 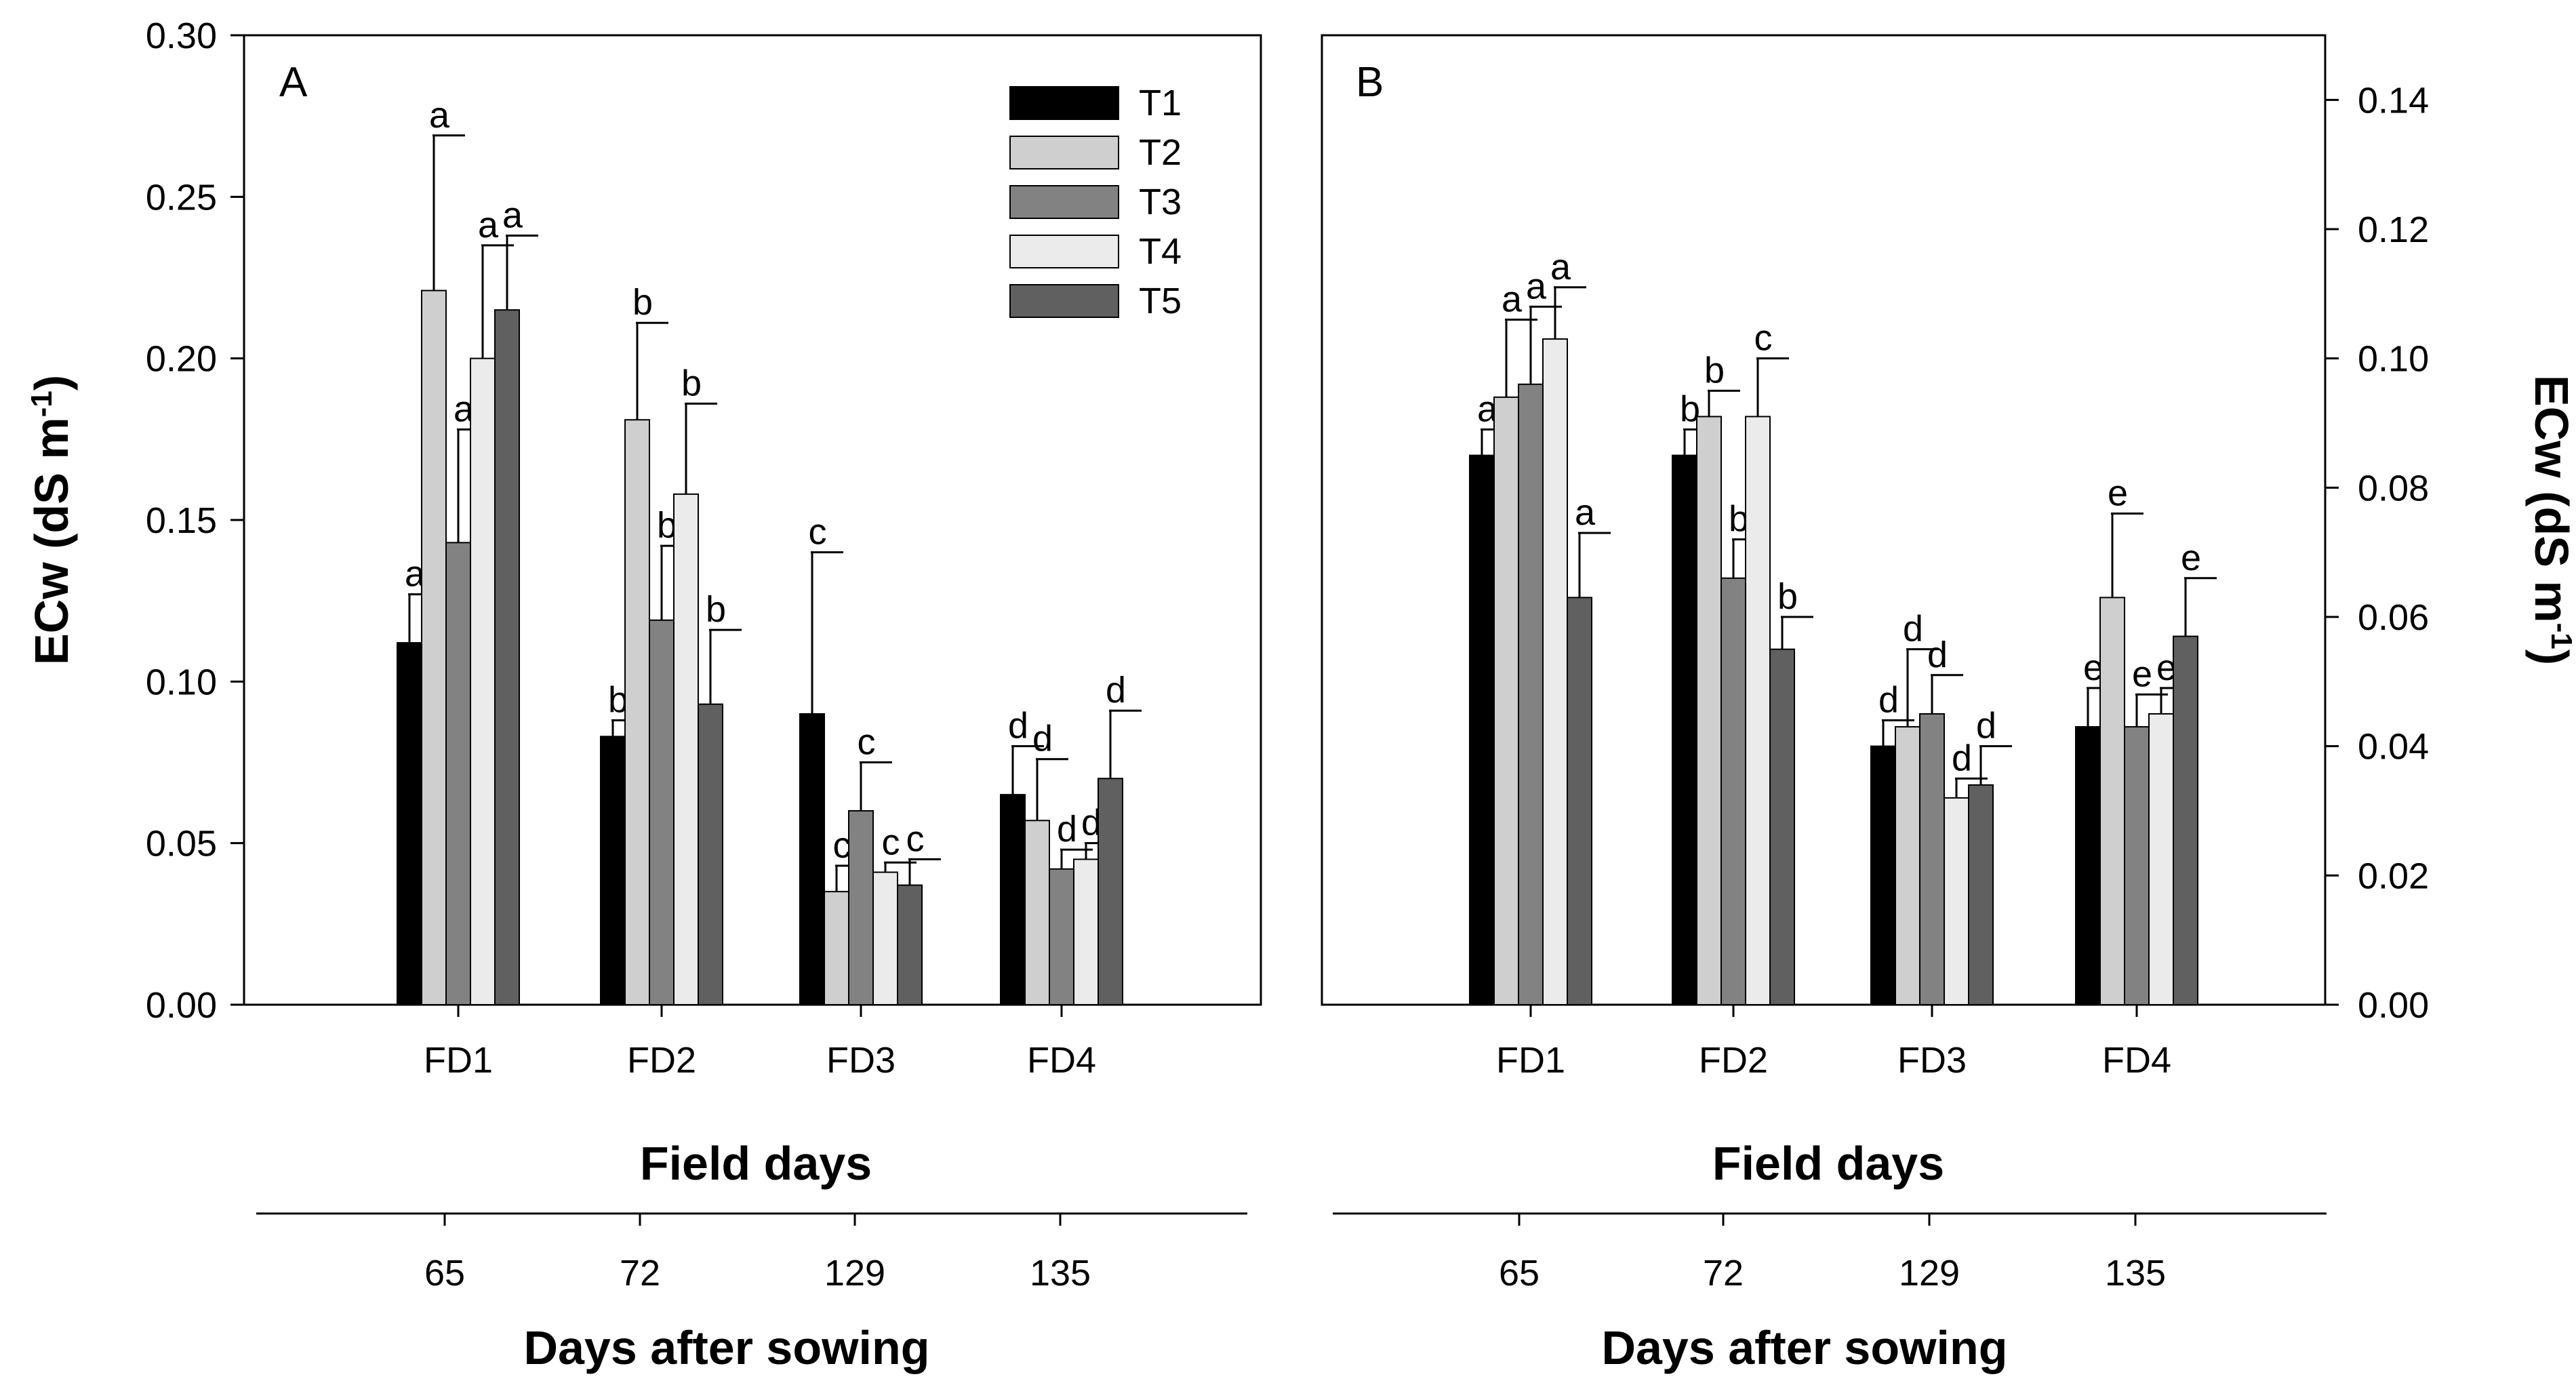 I want to click on y-tick-label: 0.20, so click(x=181, y=359).